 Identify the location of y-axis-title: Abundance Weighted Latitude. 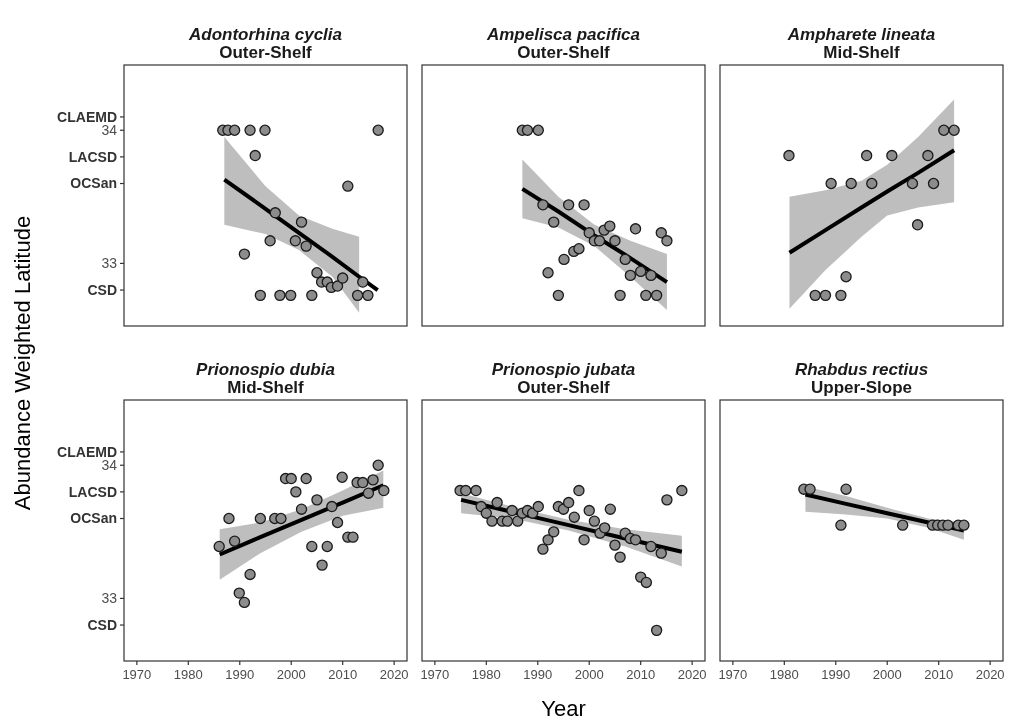
(22, 363).